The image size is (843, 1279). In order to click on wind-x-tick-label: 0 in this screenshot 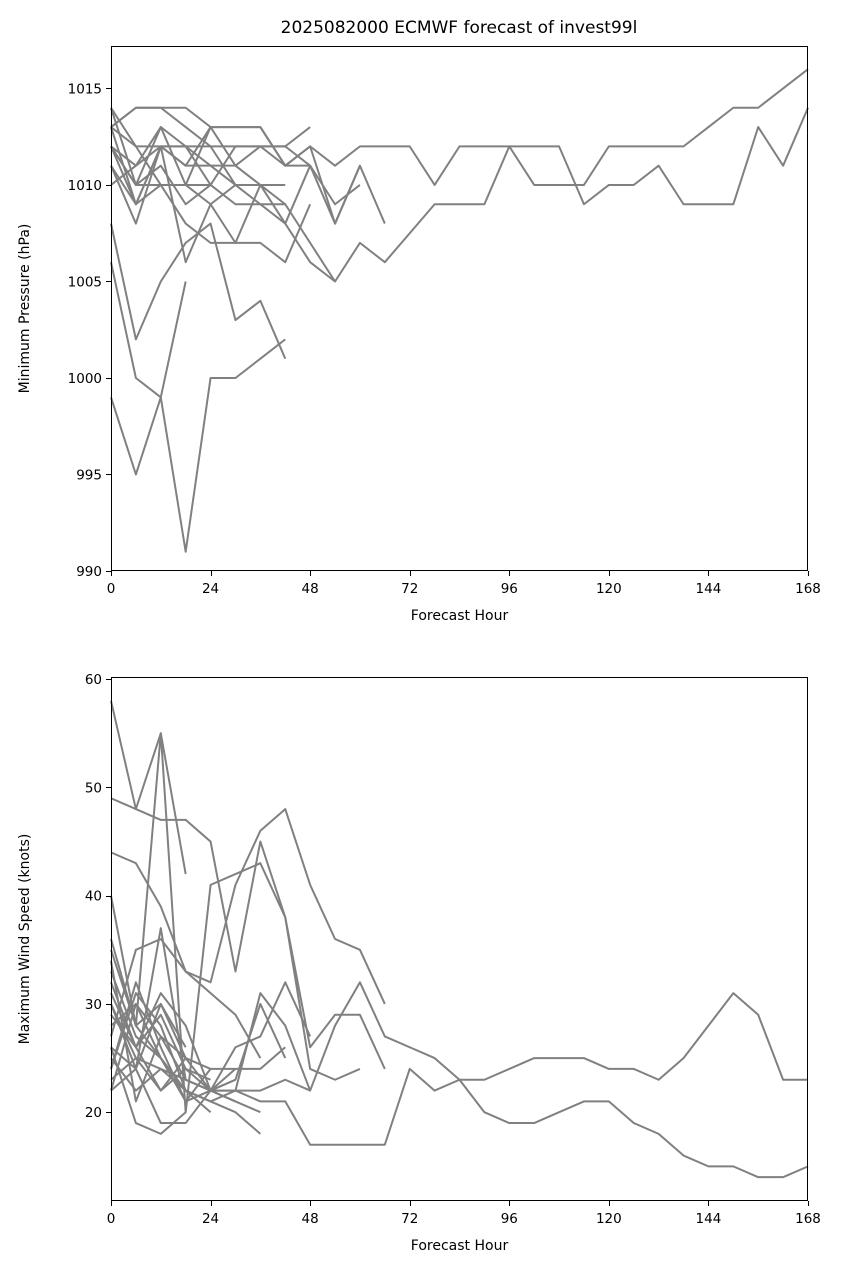, I will do `click(111, 1219)`.